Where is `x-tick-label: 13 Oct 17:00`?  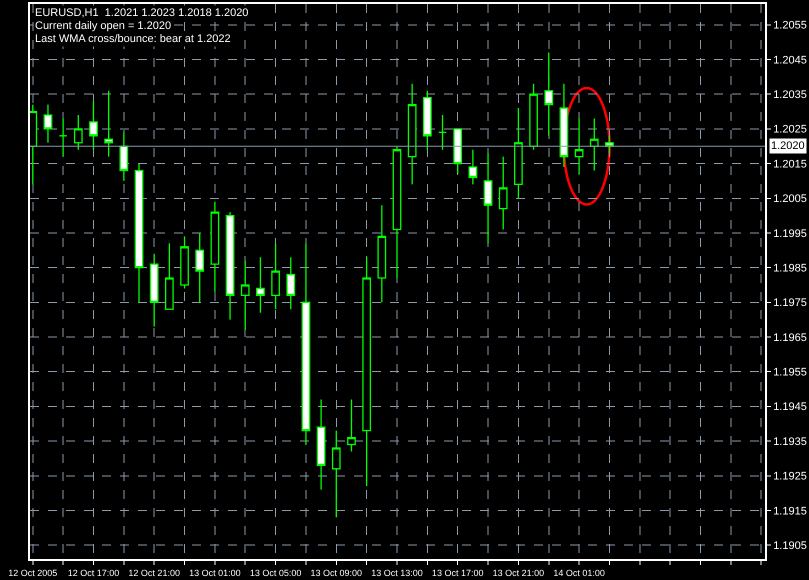 x-tick-label: 13 Oct 17:00 is located at coordinates (458, 573).